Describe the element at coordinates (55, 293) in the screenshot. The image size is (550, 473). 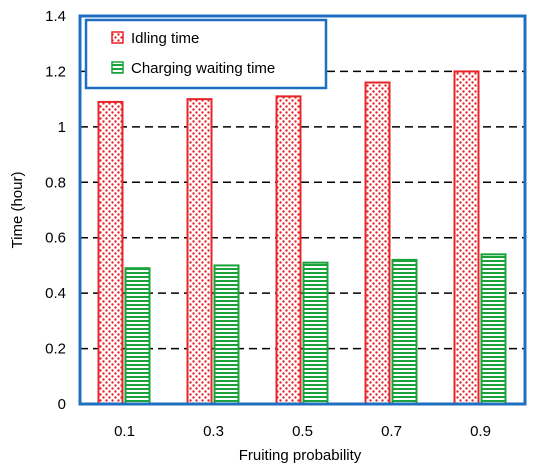
I see `y-tick-label: 0.4` at that location.